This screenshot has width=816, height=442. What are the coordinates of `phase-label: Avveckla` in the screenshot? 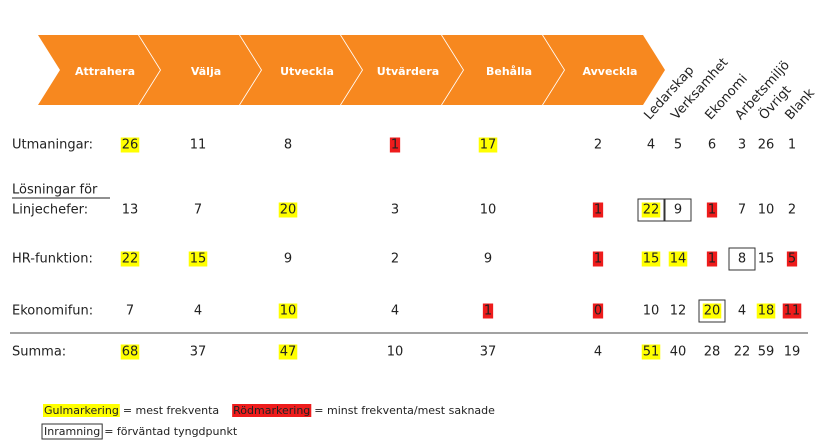 It's located at (610, 71).